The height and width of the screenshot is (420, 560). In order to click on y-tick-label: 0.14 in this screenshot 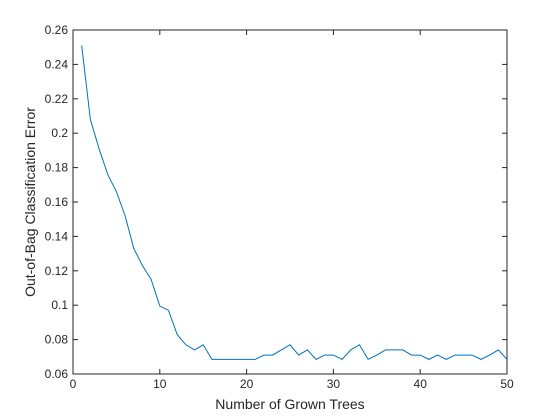, I will do `click(57, 236)`.